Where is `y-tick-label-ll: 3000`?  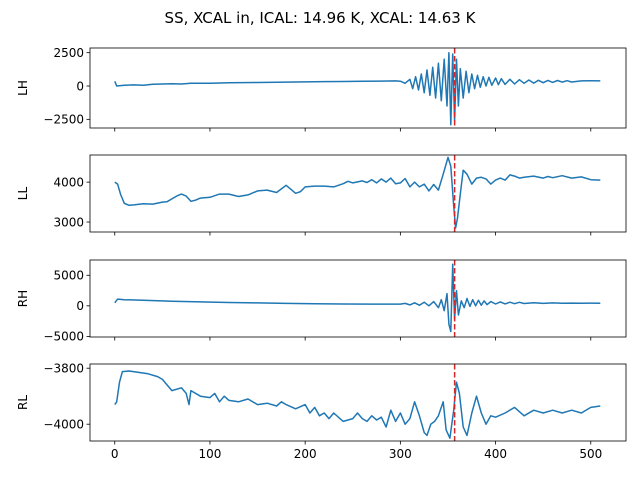
y-tick-label-ll: 3000 is located at coordinates (68, 222).